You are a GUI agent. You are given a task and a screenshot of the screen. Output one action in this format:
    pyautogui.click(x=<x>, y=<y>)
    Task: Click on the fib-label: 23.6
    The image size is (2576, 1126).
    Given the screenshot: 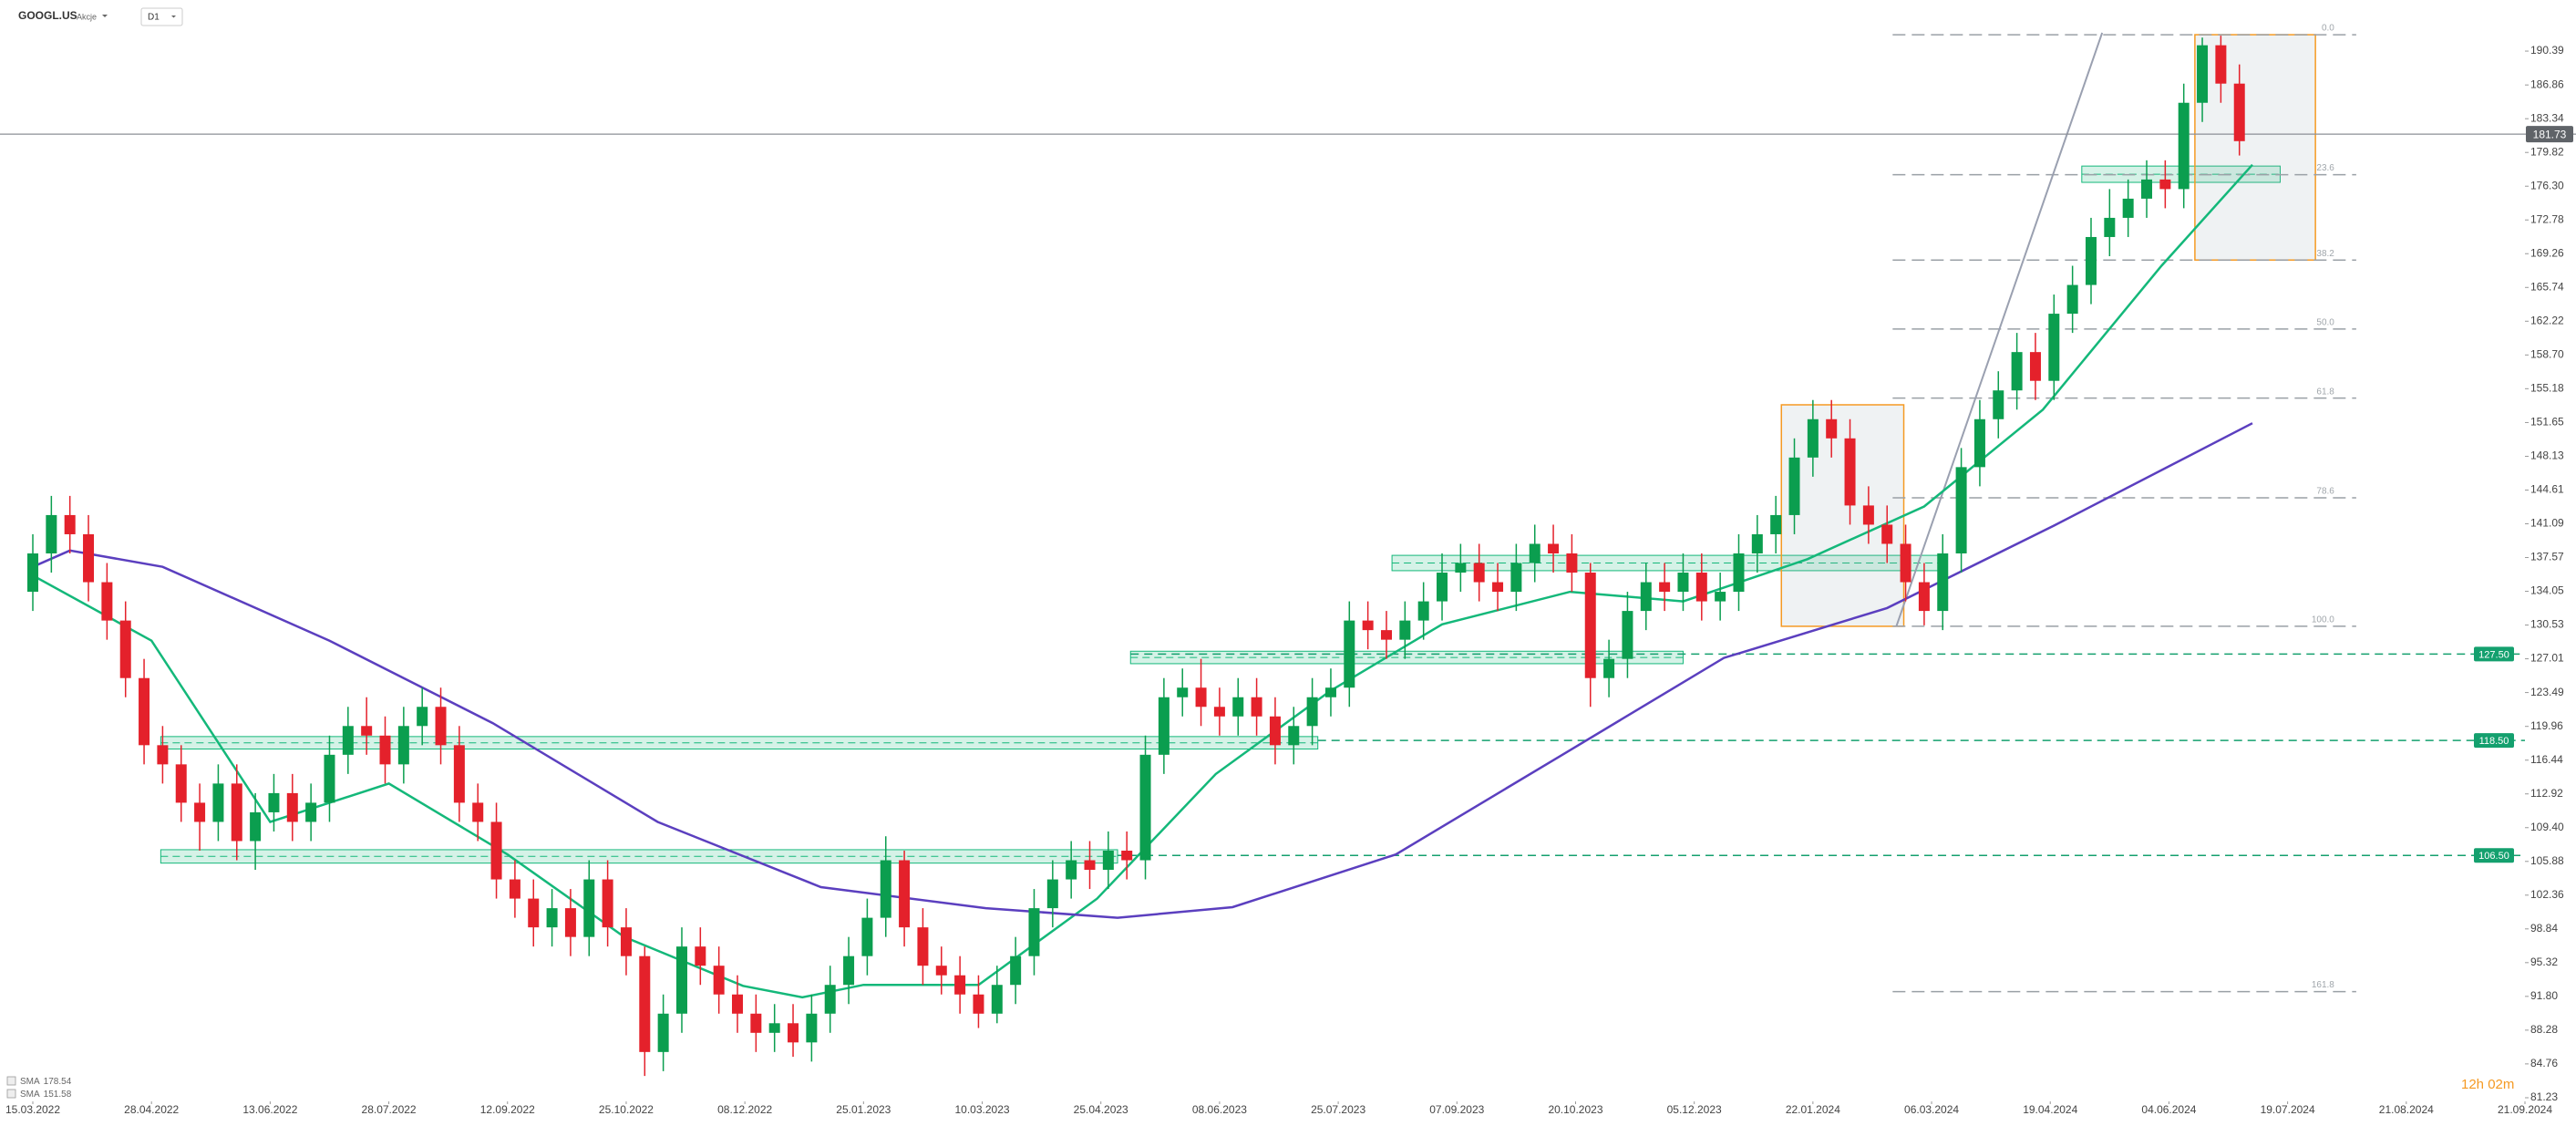 What is the action you would take?
    pyautogui.click(x=2325, y=168)
    